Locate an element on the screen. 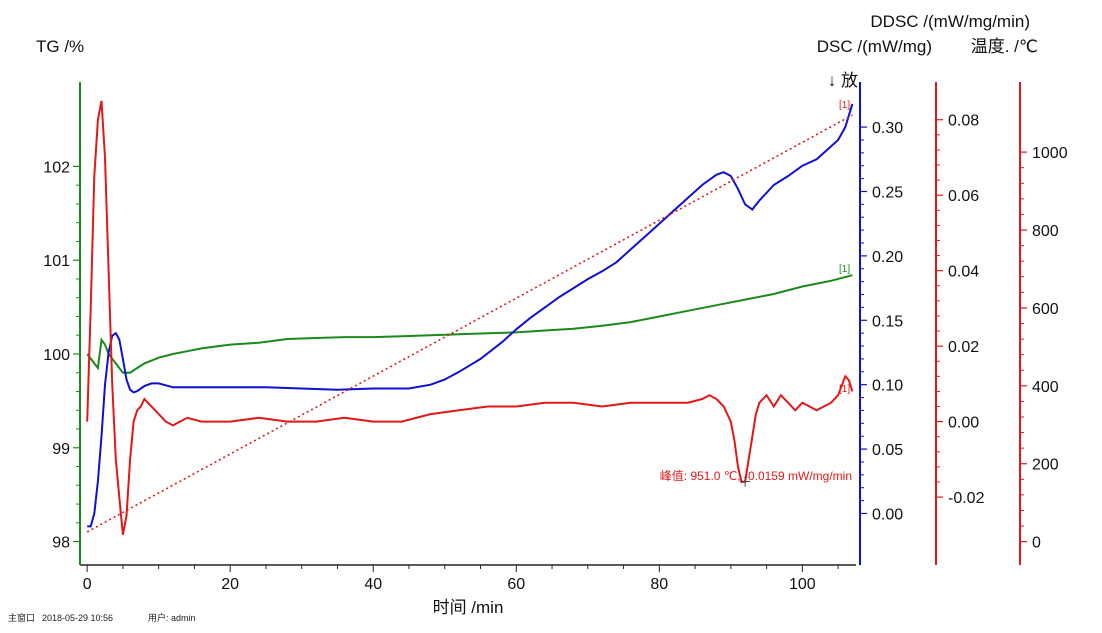  tg-tick-label: 102 is located at coordinates (56, 167).